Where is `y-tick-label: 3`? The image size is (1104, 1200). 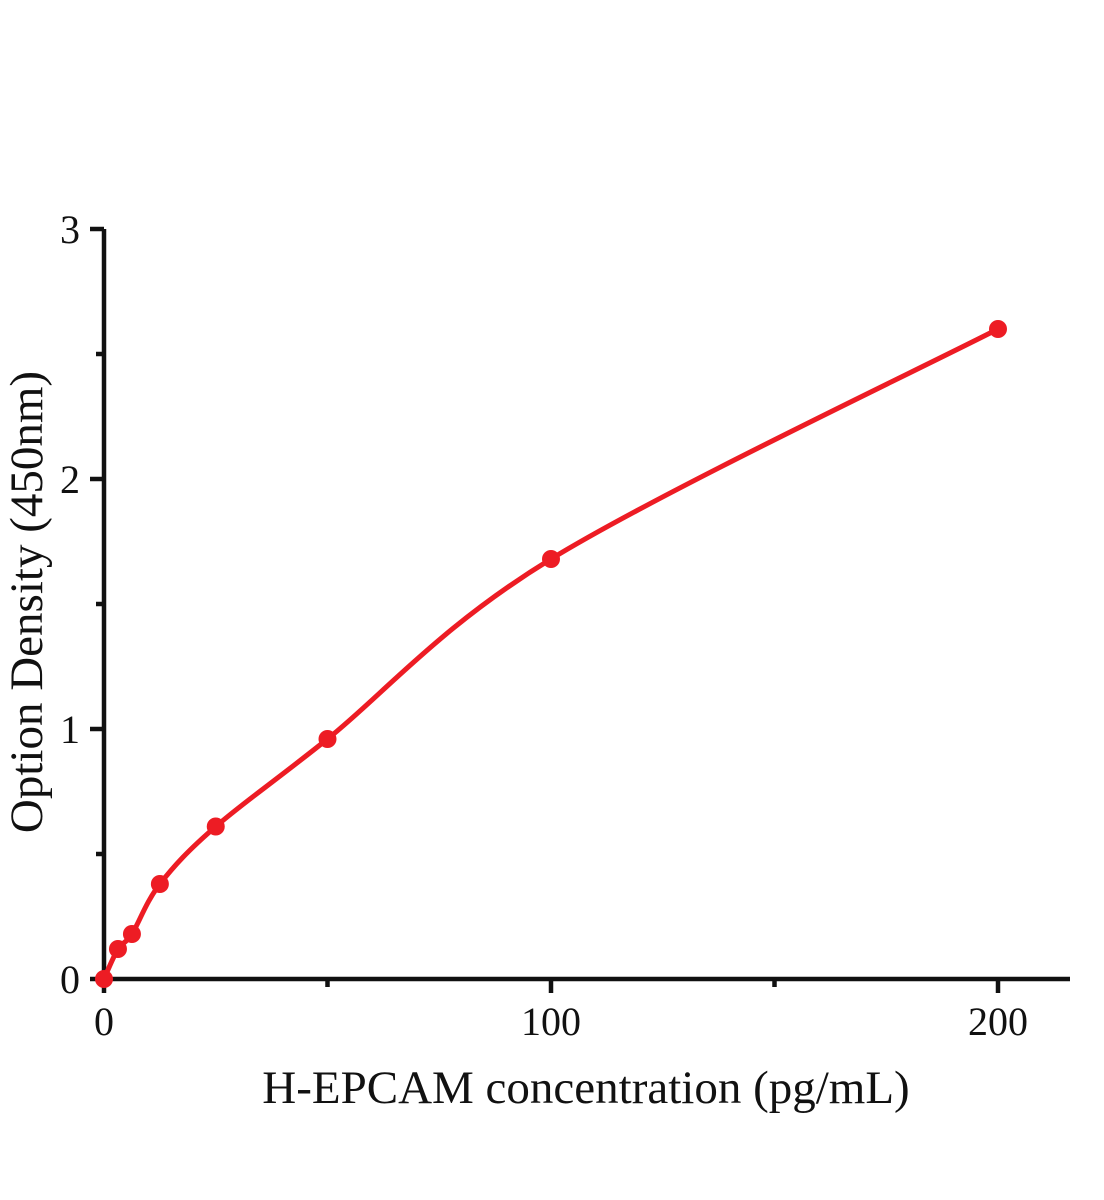 y-tick-label: 3 is located at coordinates (70, 229).